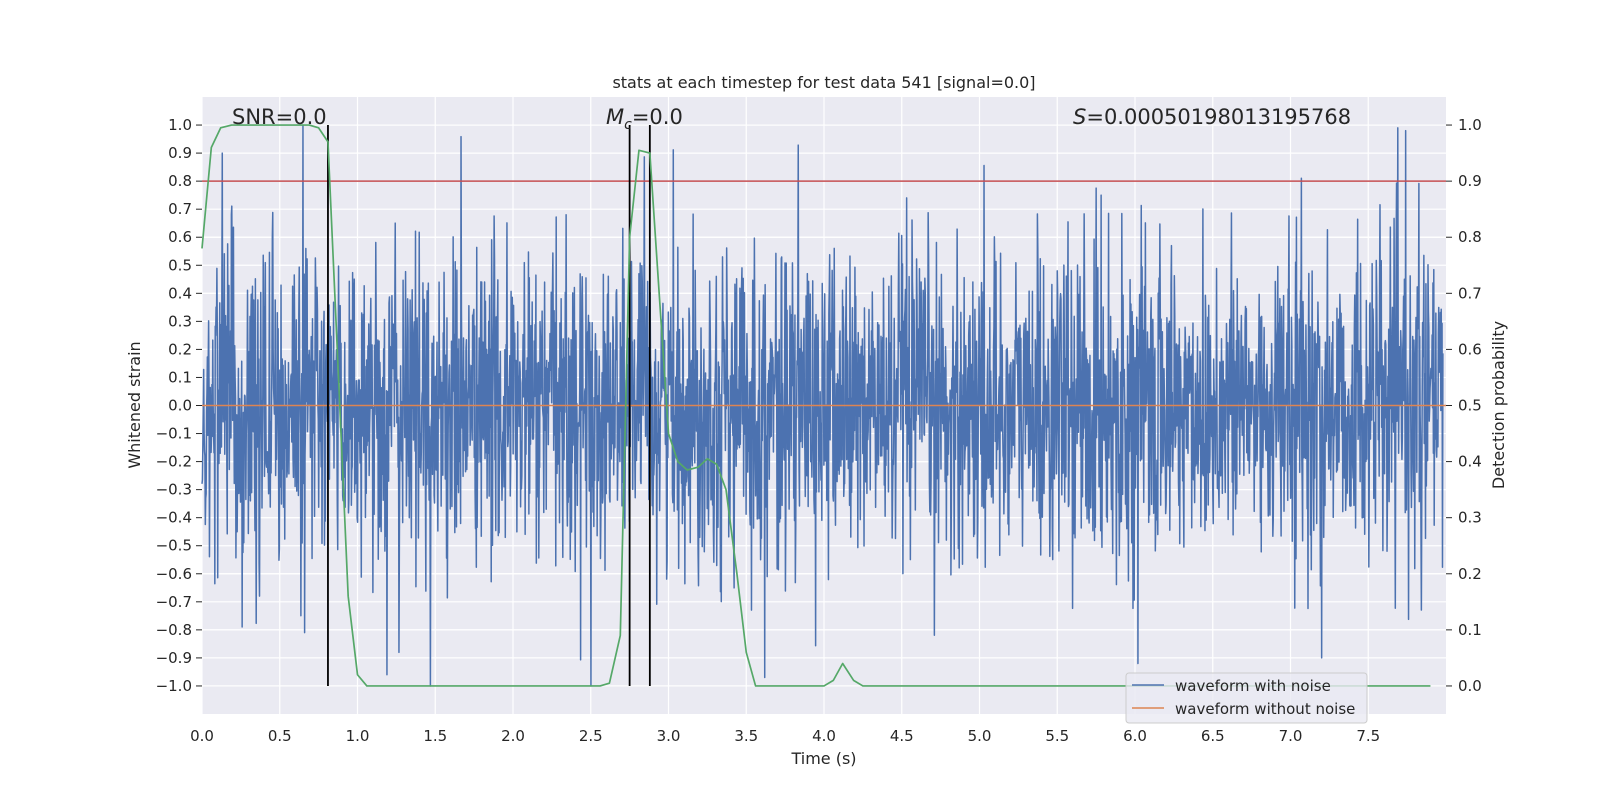  Describe the element at coordinates (1213, 736) in the screenshot. I see `x-tick-label: 6.5` at that location.